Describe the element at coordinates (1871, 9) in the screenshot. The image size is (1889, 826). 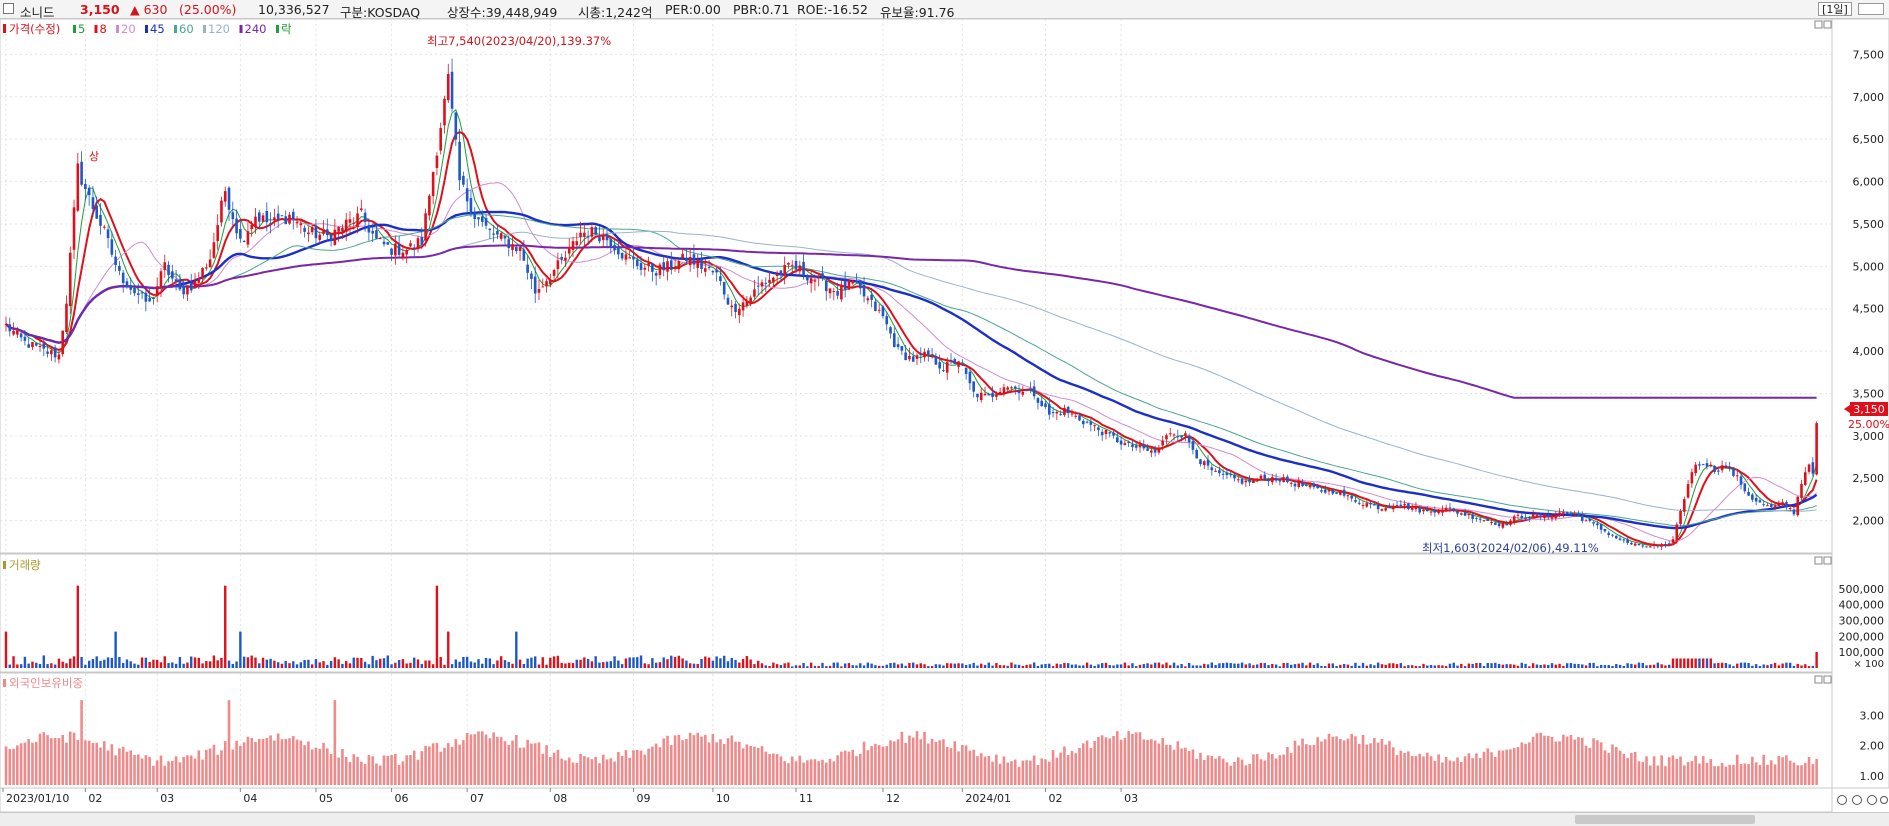
I see `window-controls` at that location.